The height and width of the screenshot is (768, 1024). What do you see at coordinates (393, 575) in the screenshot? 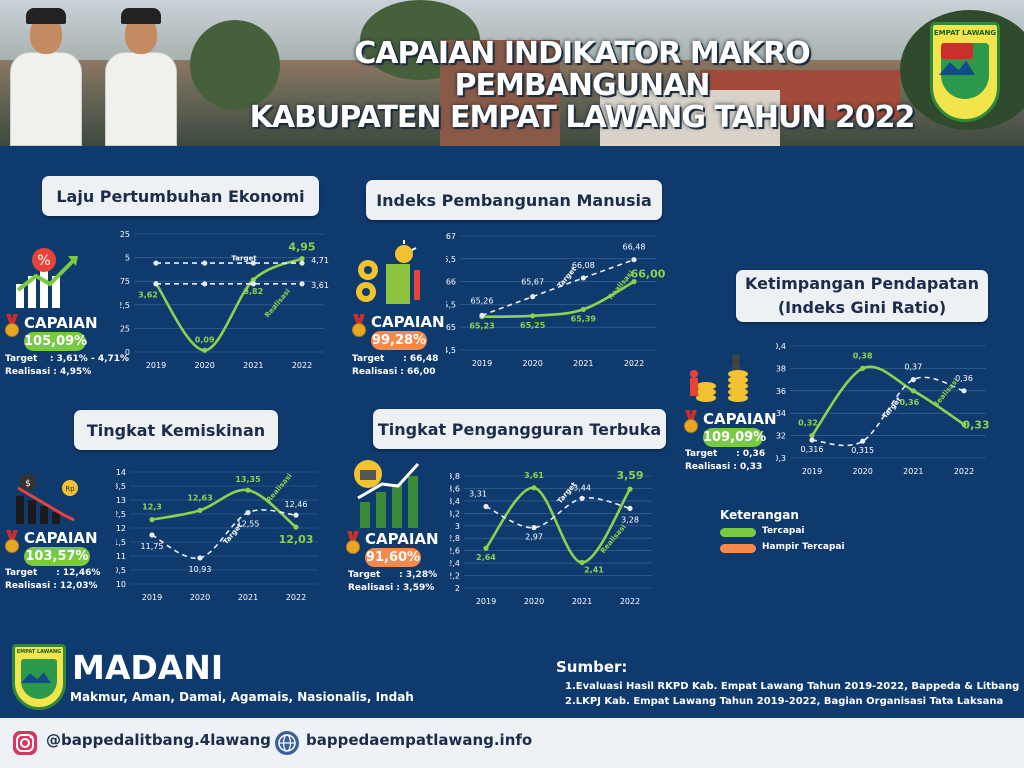
I see `tpt-target: Target : 3,28%` at bounding box center [393, 575].